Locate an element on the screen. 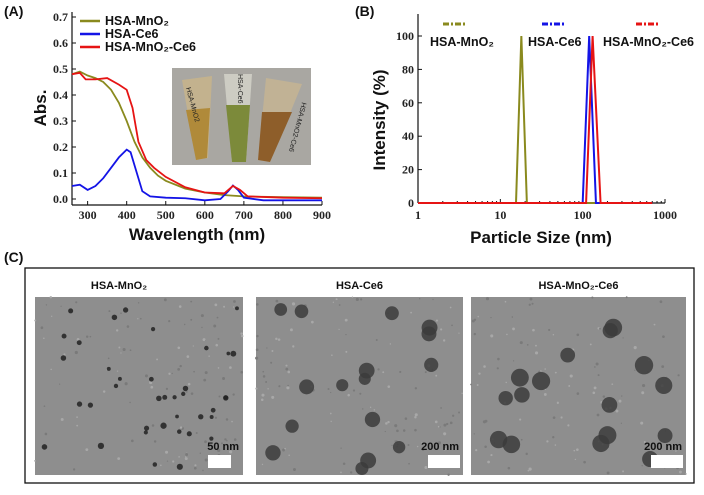 Image resolution: width=704 pixels, height=495 pixels. x-tick-label-a: 700 is located at coordinates (244, 215).